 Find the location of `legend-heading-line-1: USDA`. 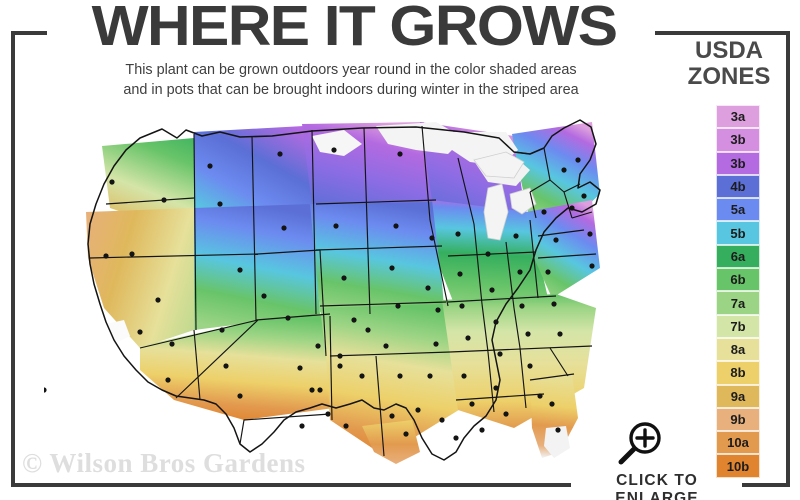

legend-heading-line-1: USDA is located at coordinates (728, 50).